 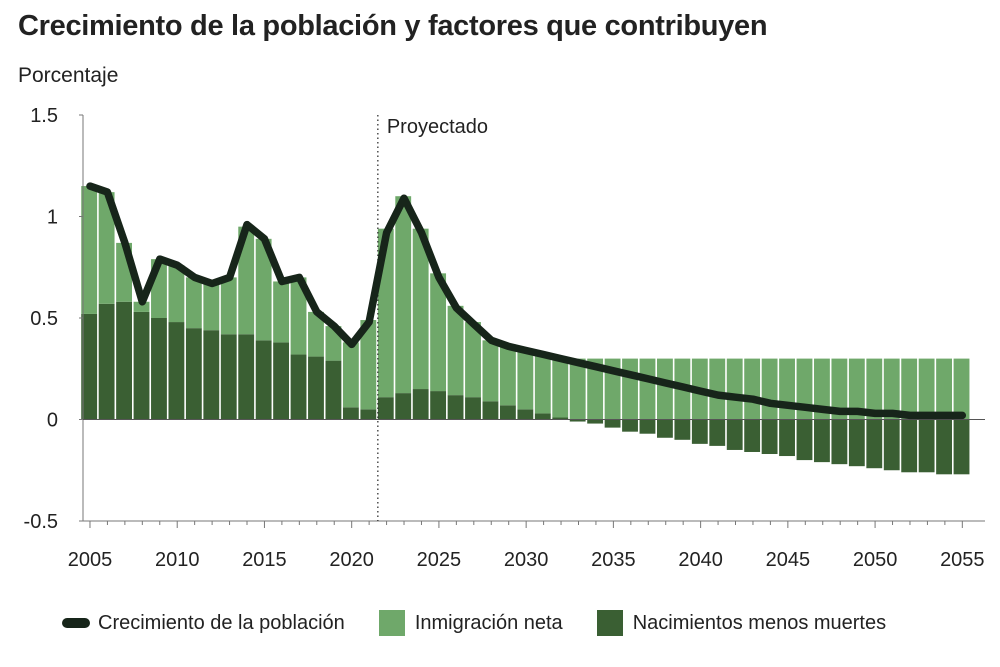 I want to click on bar-immigration-2005, so click(x=89, y=250).